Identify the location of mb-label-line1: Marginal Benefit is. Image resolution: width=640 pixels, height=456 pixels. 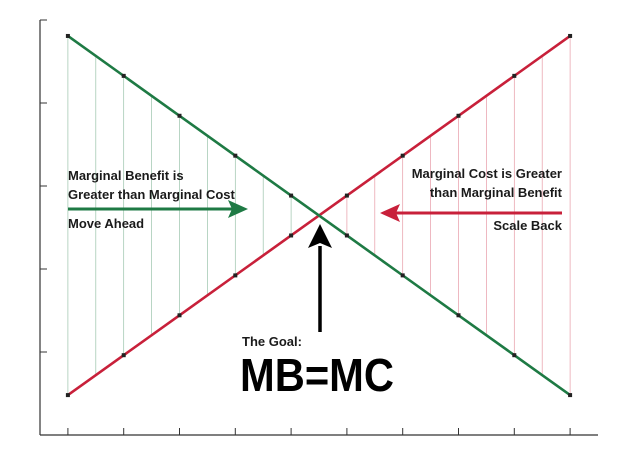
(126, 175).